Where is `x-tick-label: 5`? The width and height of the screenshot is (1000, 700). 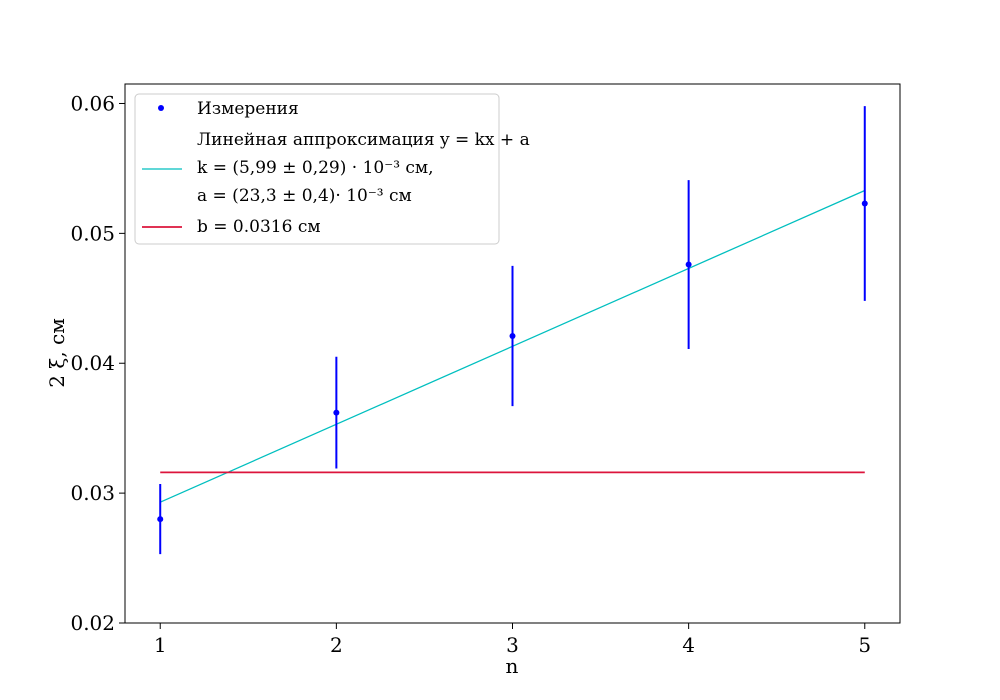 x-tick-label: 5 is located at coordinates (864, 645).